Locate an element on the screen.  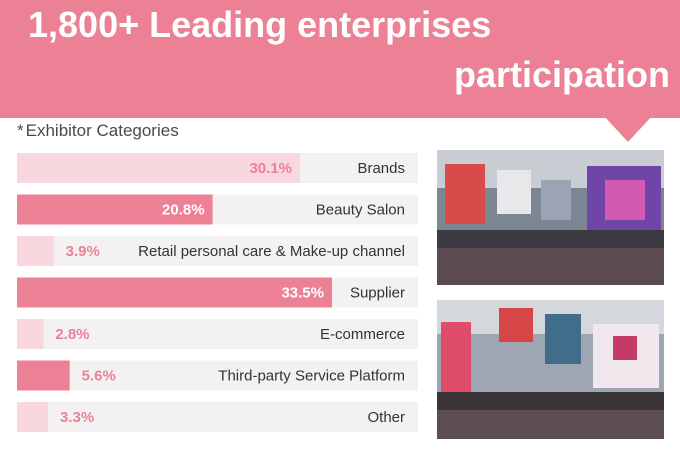
bar-category-label: Supplier is located at coordinates (377, 293).